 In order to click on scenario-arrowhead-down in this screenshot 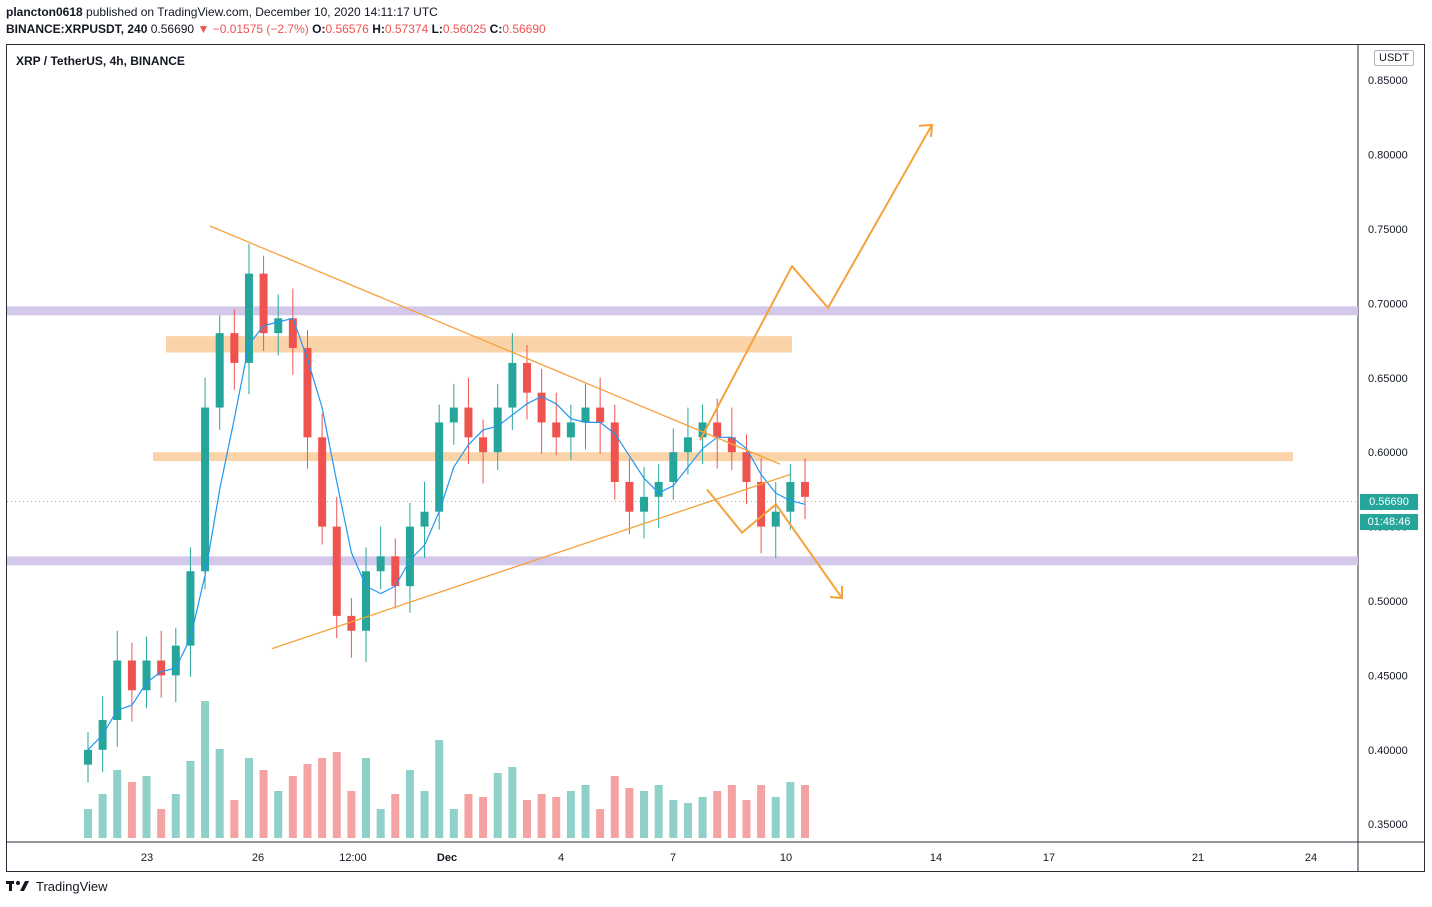, I will do `click(836, 593)`.